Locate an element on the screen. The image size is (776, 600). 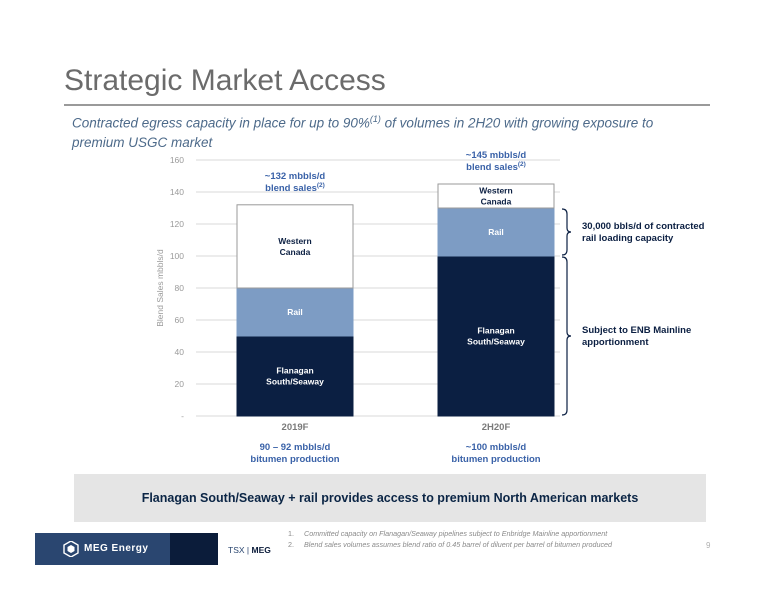
subtitle-footnote-ref: (1) is located at coordinates (375, 119).